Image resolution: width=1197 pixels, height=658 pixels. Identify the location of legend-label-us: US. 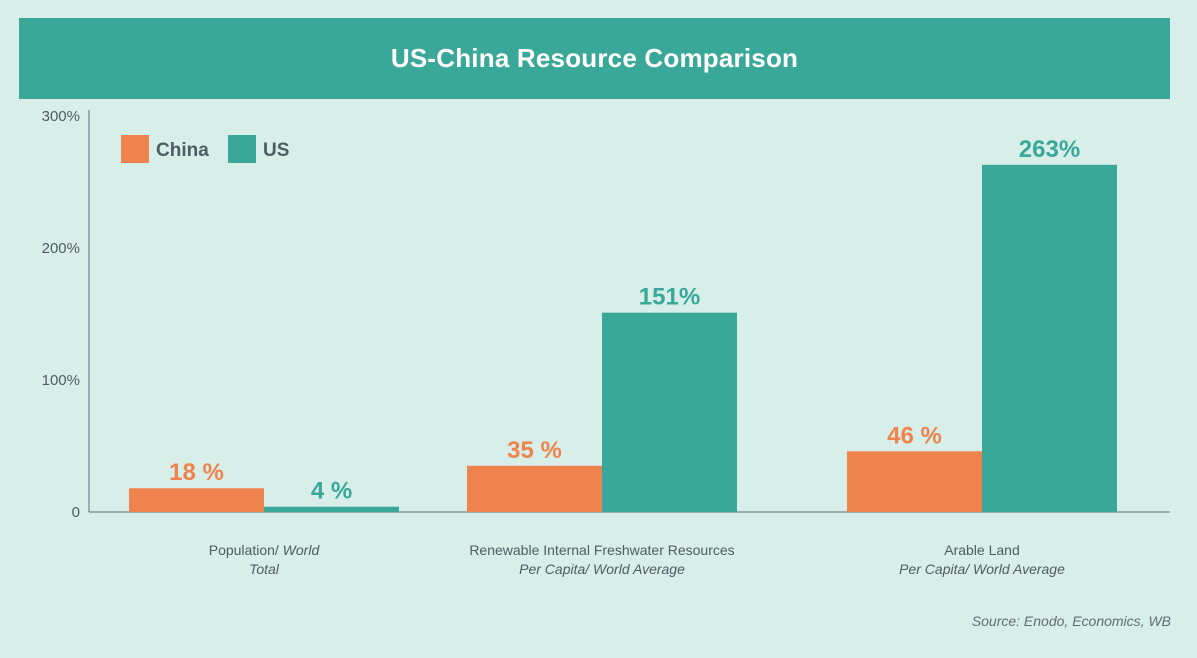
(276, 150).